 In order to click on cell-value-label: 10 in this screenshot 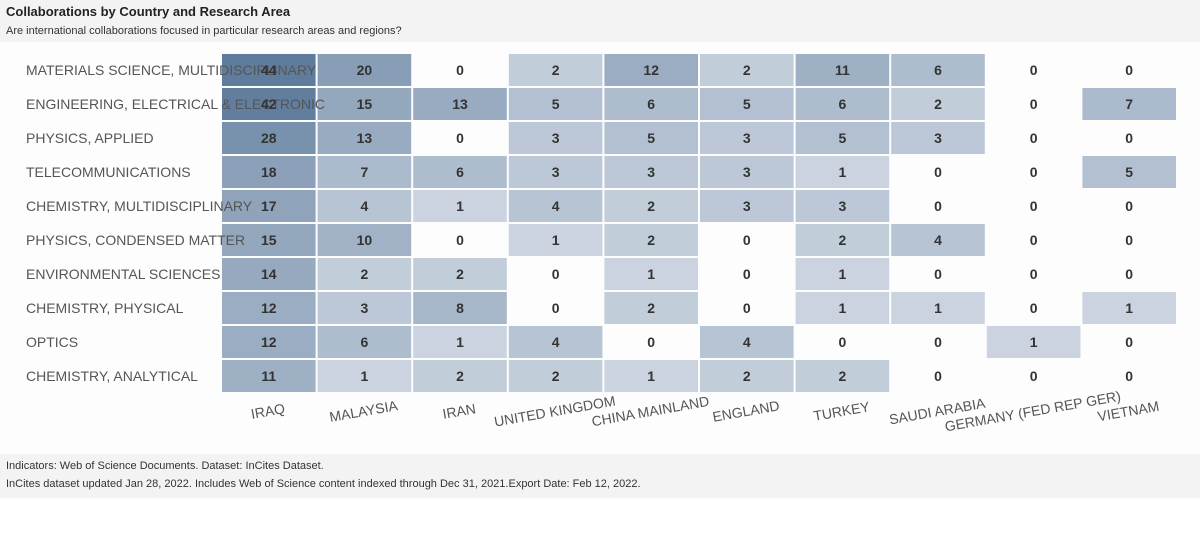, I will do `click(365, 240)`.